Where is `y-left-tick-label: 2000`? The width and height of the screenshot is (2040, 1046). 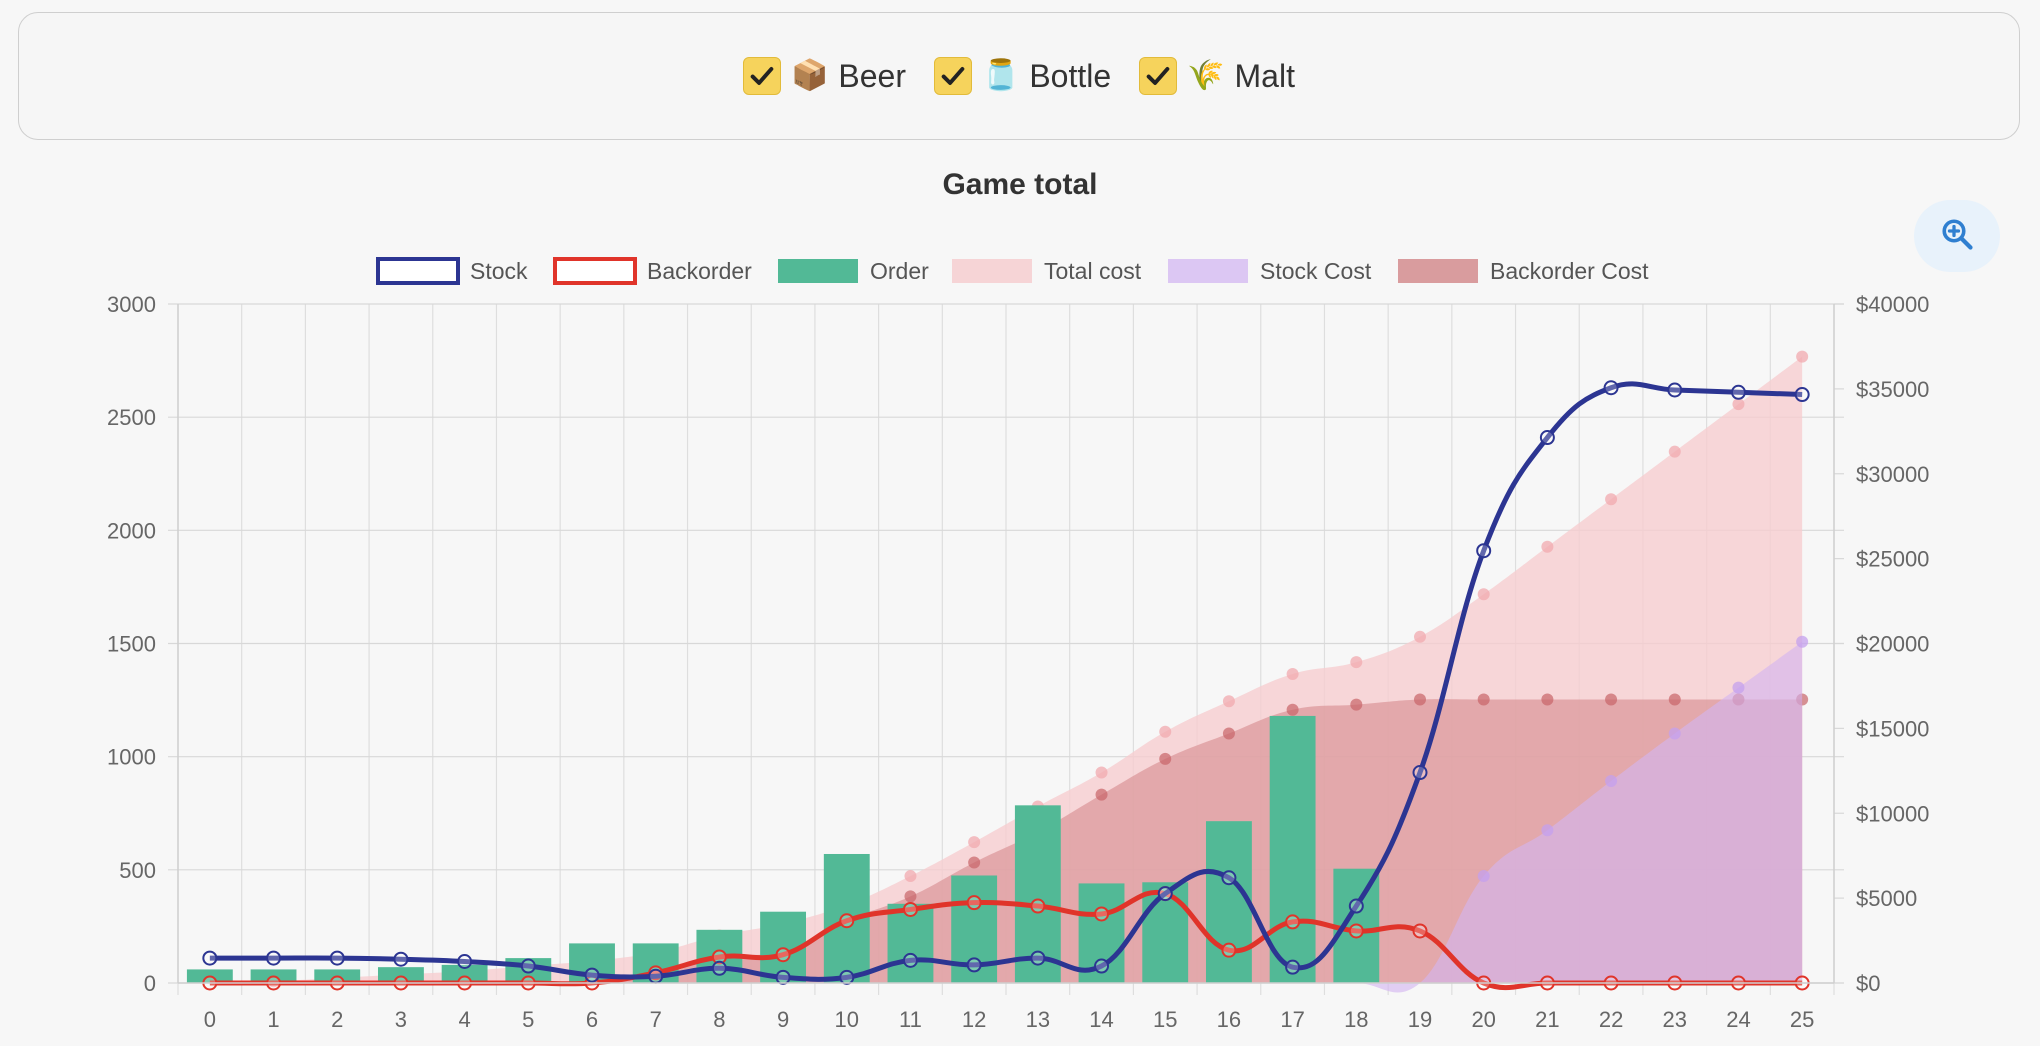 y-left-tick-label: 2000 is located at coordinates (131, 530).